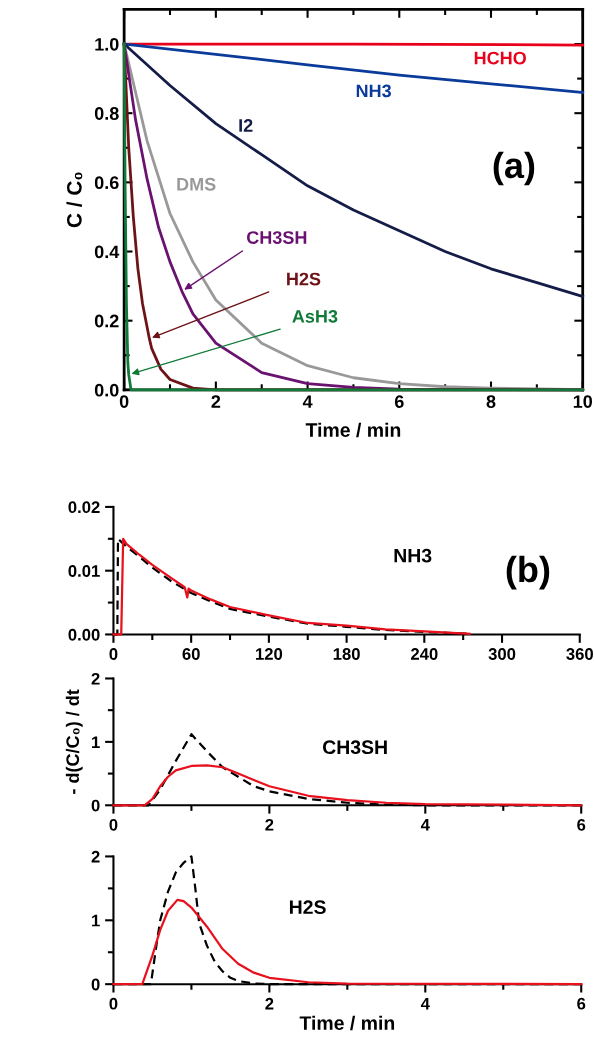  Describe the element at coordinates (374, 91) in the screenshot. I see `series-label: NH3` at that location.